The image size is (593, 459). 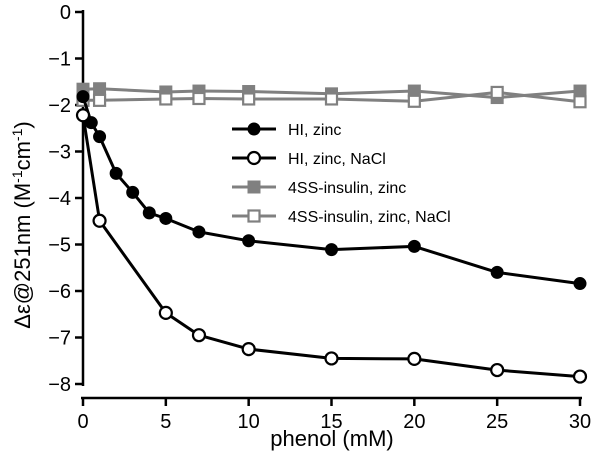 I want to click on legend-item: HI, zinc, so click(x=286, y=130).